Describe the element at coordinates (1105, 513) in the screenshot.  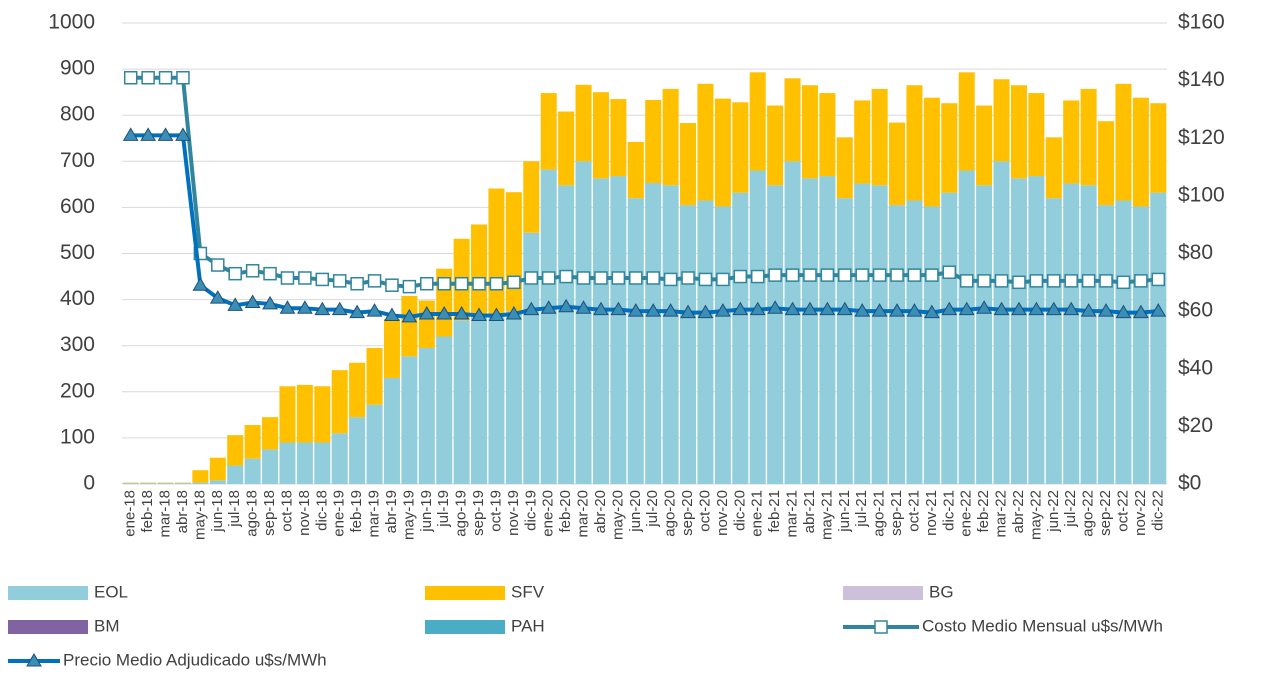
I see `x-tick-label: sep-22` at that location.